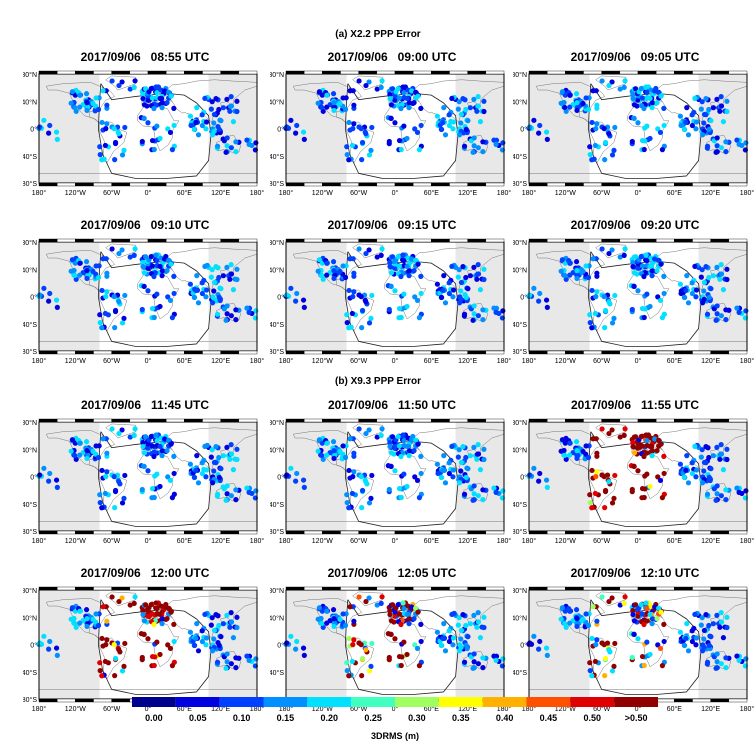  I want to click on lat-tick-label: 40°N, so click(277, 618).